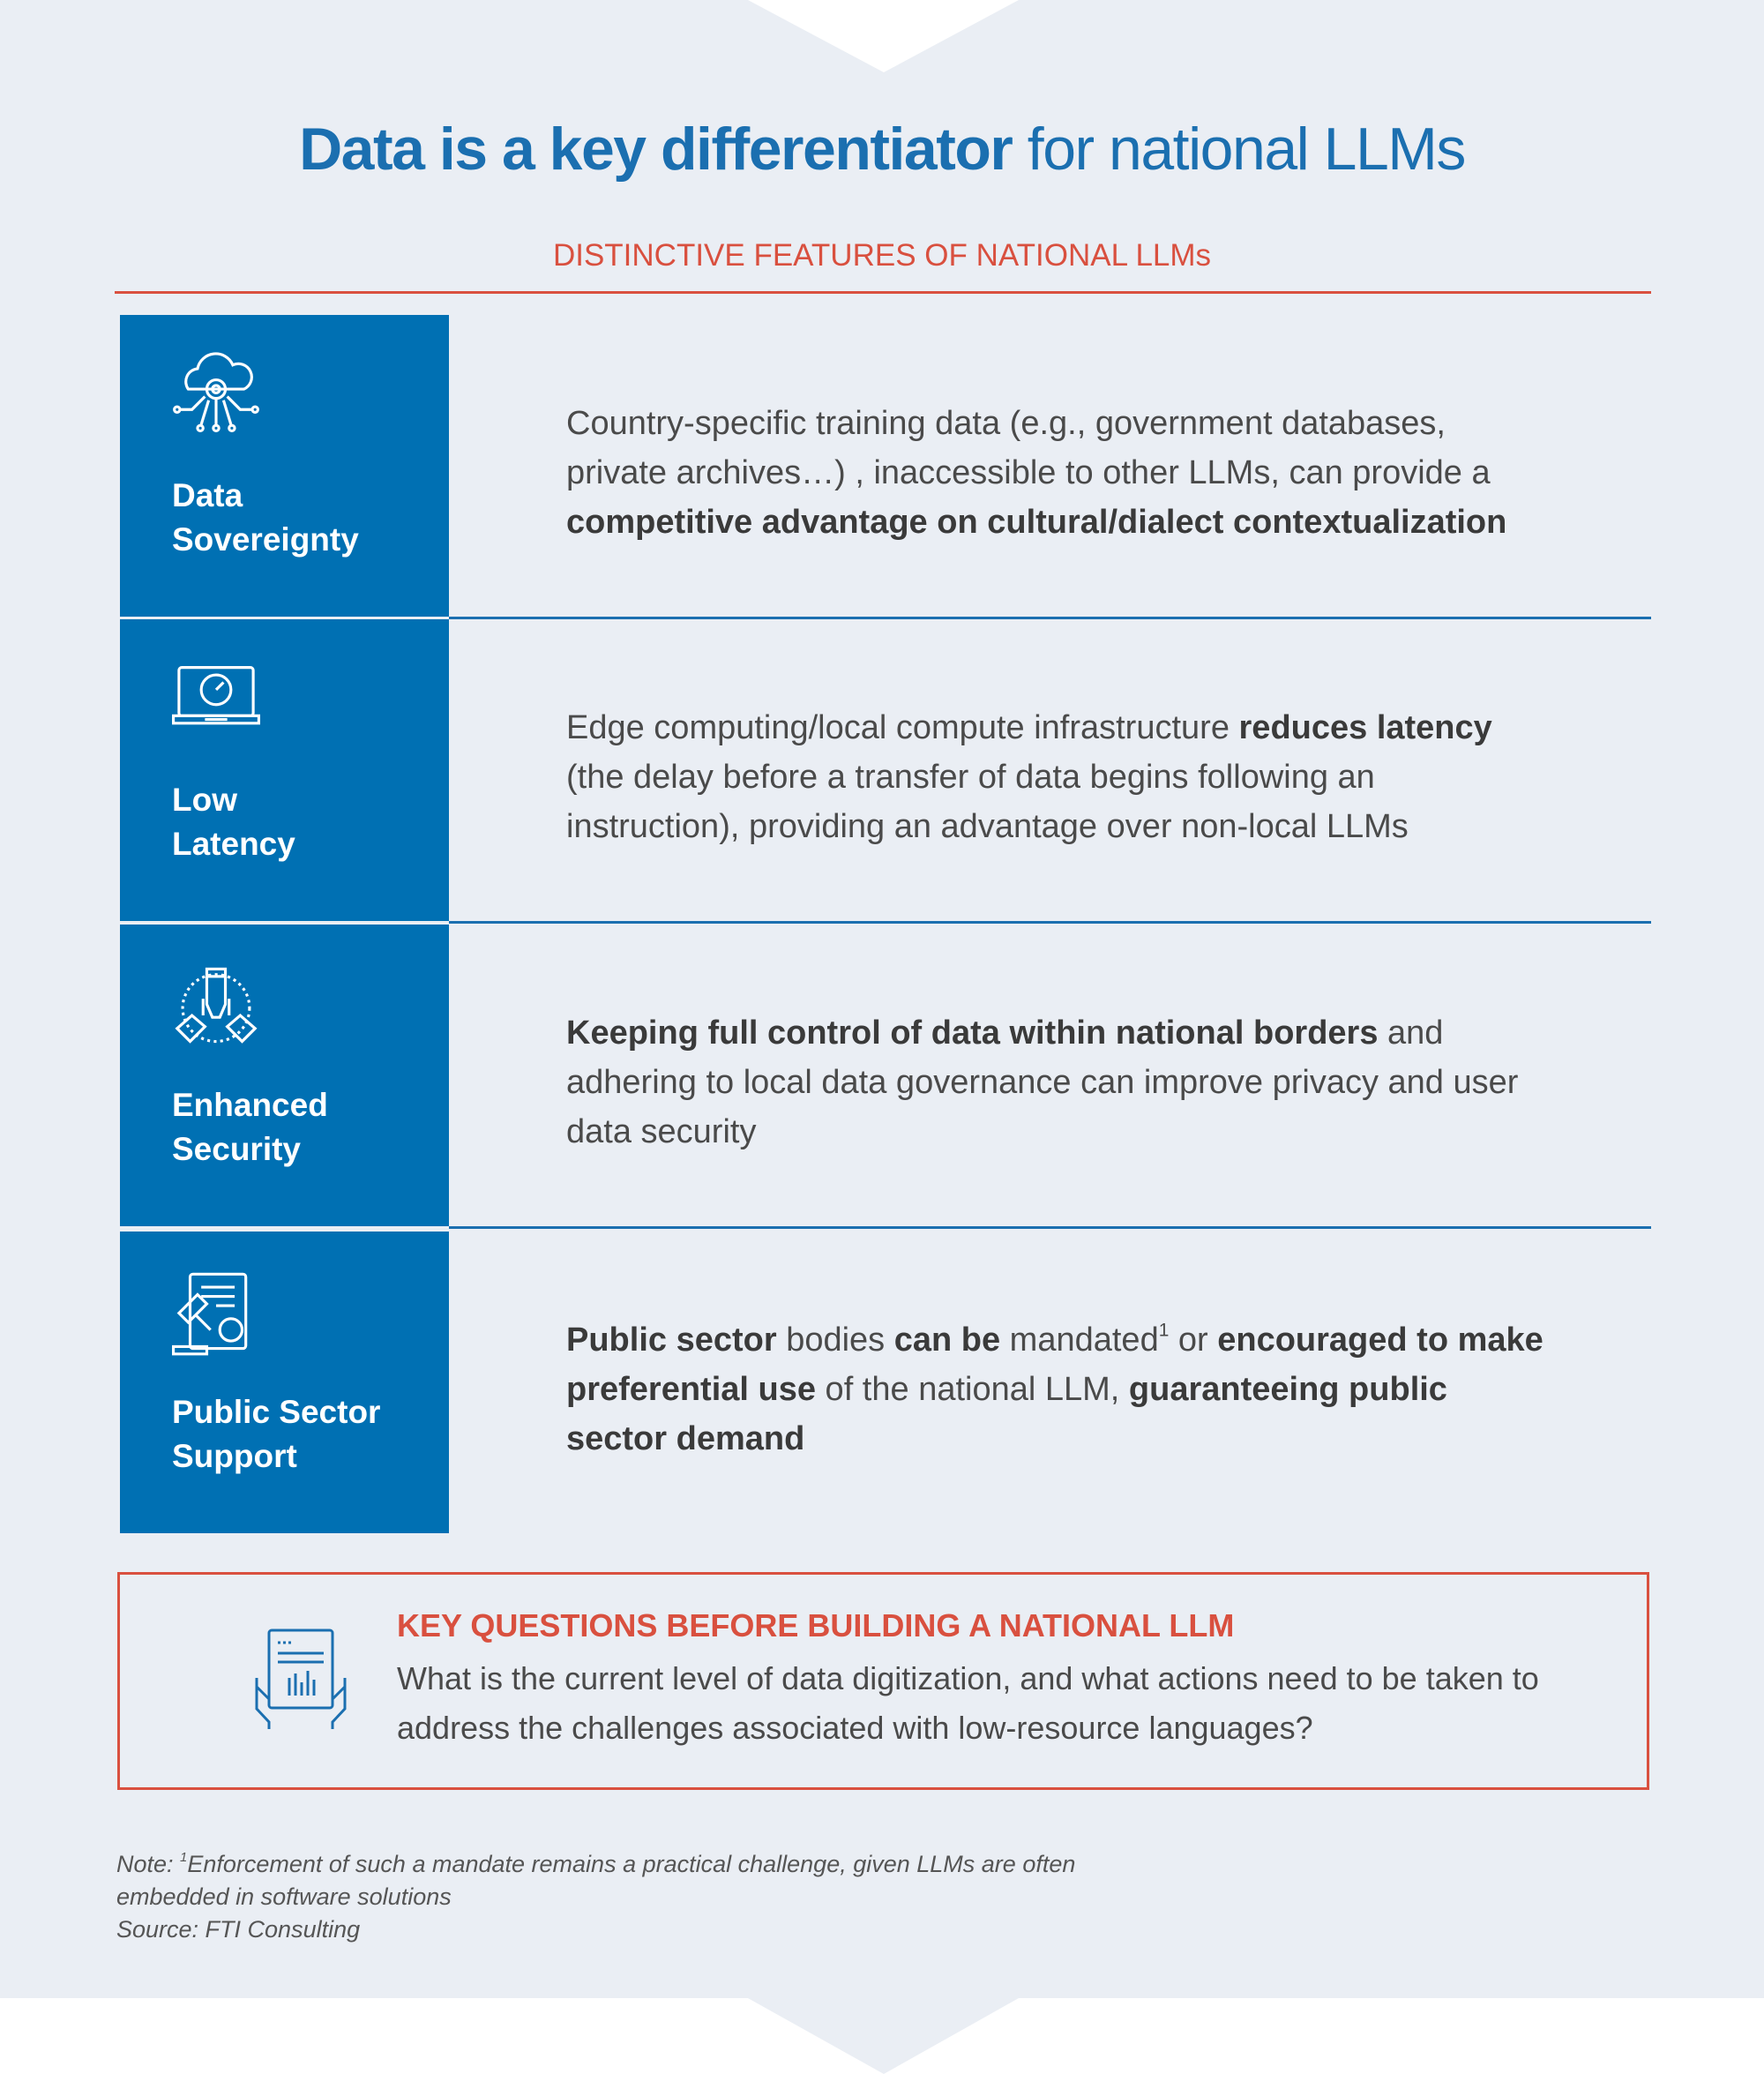  I want to click on note-source: Source: FTI Consulting, so click(239, 1929).